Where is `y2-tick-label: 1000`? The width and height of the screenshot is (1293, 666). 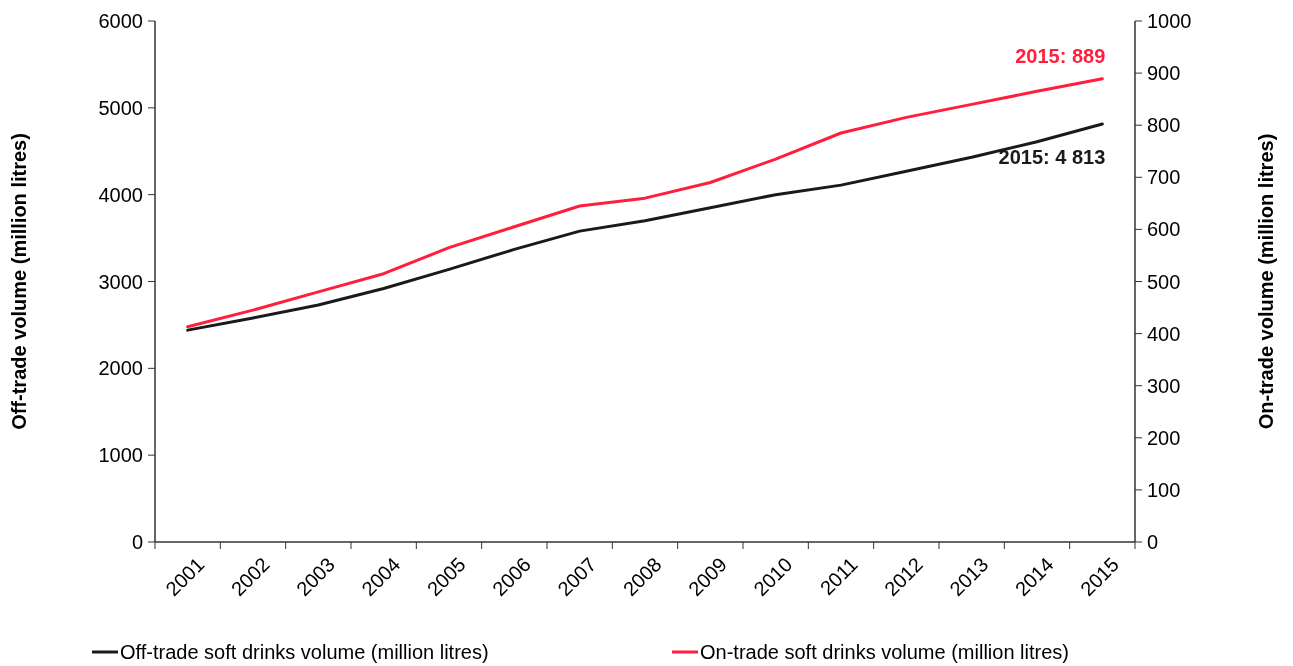 y2-tick-label: 1000 is located at coordinates (1169, 21).